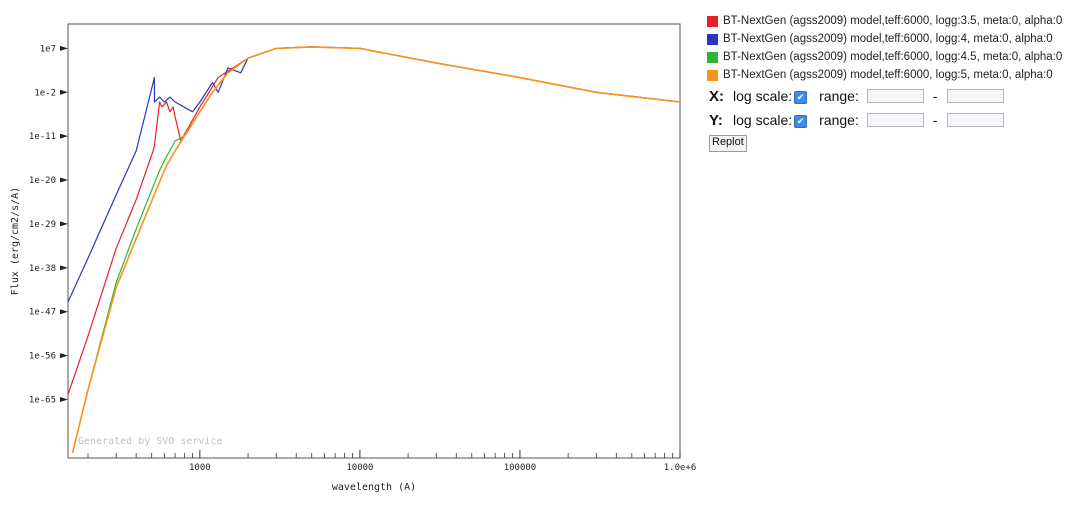 The width and height of the screenshot is (1084, 510). I want to click on y-log-scale-checkbox: ✔, so click(801, 121).